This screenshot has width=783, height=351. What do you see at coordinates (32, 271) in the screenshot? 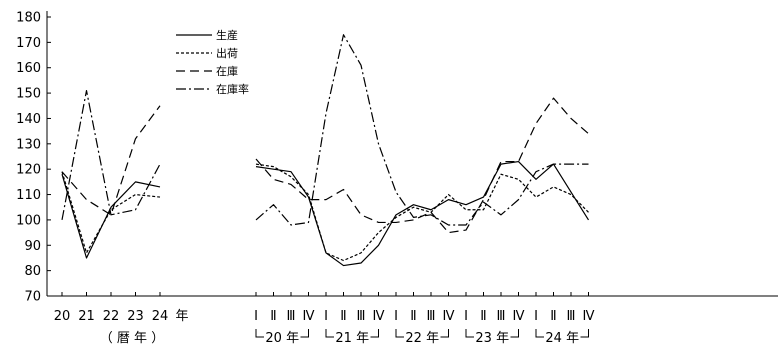
I see `y-tick-label: 80` at bounding box center [32, 271].